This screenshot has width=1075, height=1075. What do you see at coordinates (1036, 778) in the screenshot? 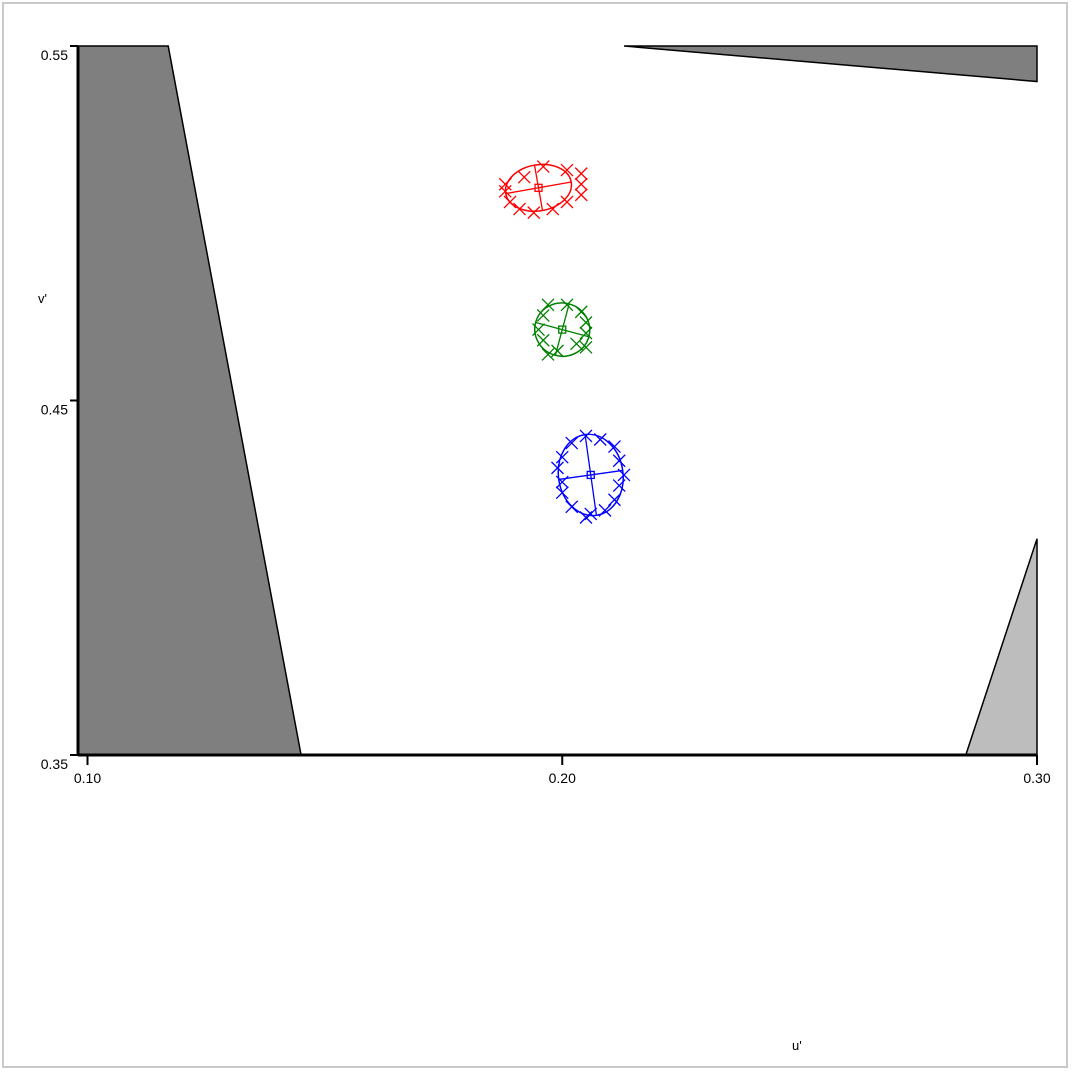
I see `x-tick-label: 0.30` at bounding box center [1036, 778].